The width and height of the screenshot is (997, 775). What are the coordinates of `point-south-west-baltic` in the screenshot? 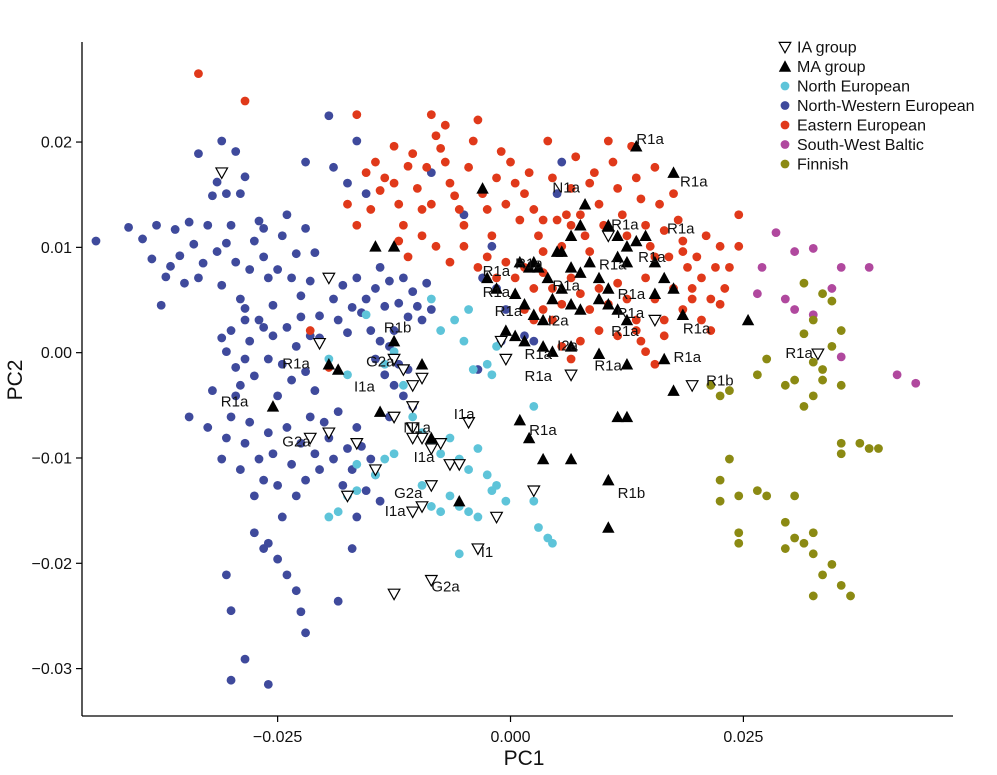 It's located at (897, 375).